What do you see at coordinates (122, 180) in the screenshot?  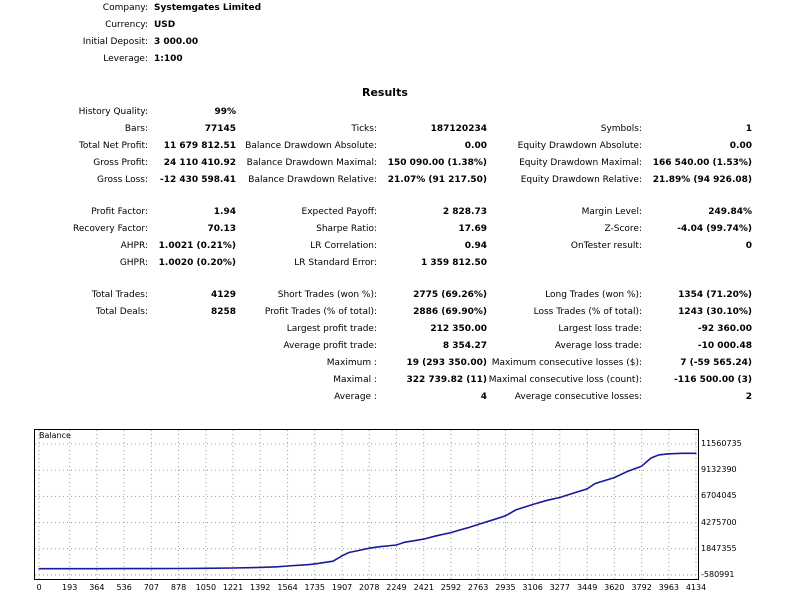 I see `gross-loss-label: Gross Loss:` at bounding box center [122, 180].